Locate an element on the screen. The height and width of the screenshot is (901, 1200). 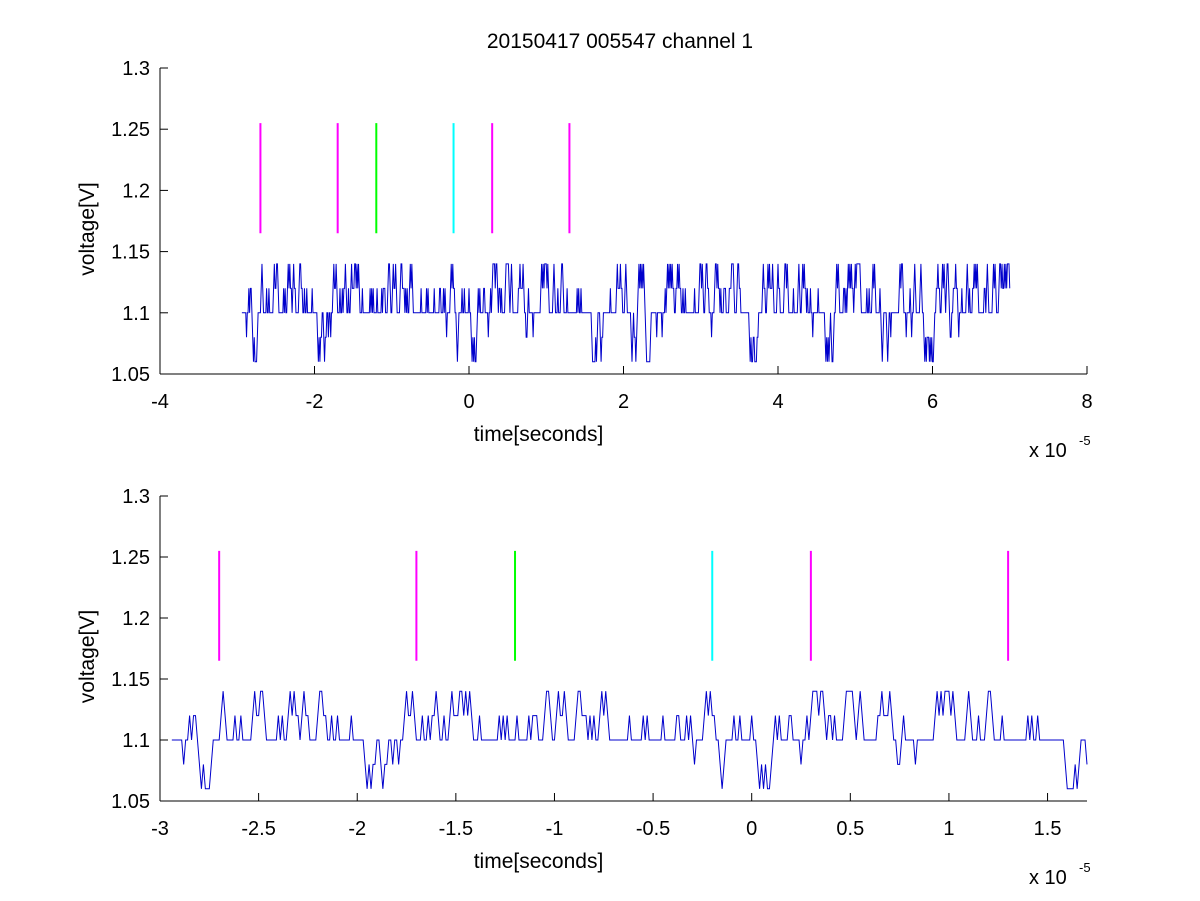
x-tick-label: 0.5 is located at coordinates (850, 829).